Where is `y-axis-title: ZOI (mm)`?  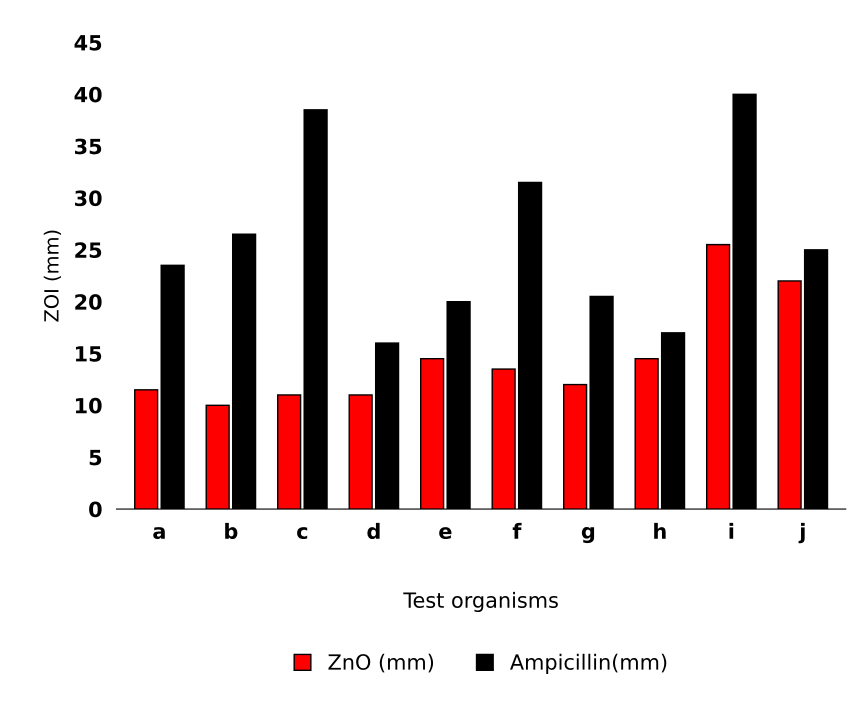
y-axis-title: ZOI (mm) is located at coordinates (53, 276).